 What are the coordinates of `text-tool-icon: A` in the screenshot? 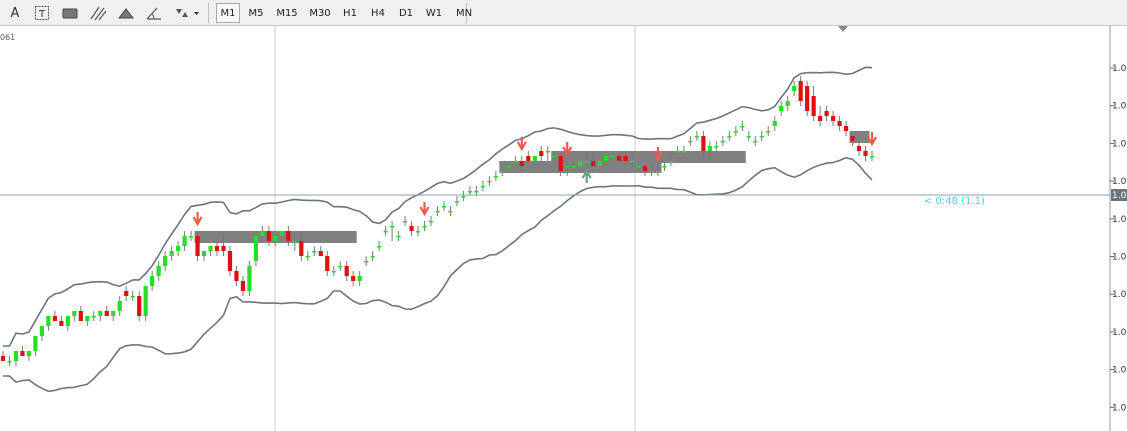 It's located at (15, 13).